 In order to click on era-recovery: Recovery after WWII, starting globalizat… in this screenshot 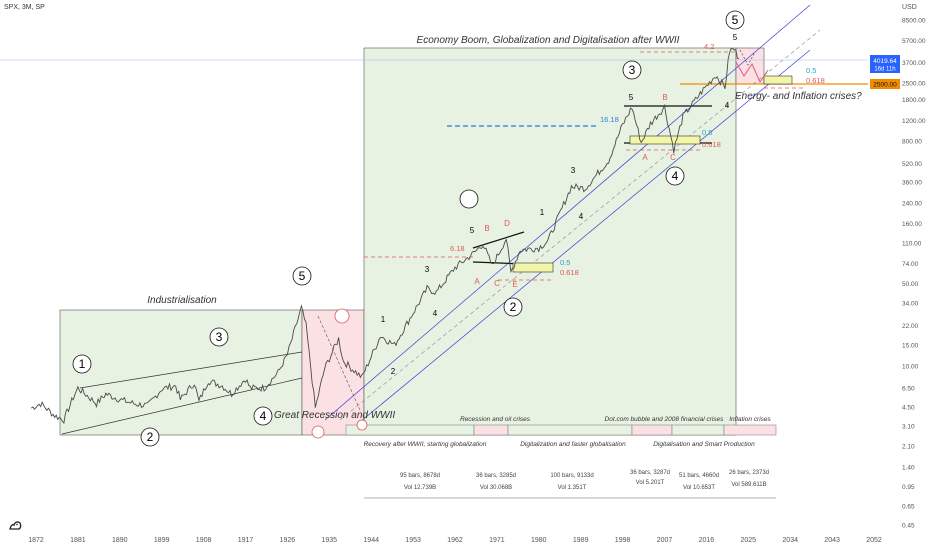, I will do `click(425, 444)`.